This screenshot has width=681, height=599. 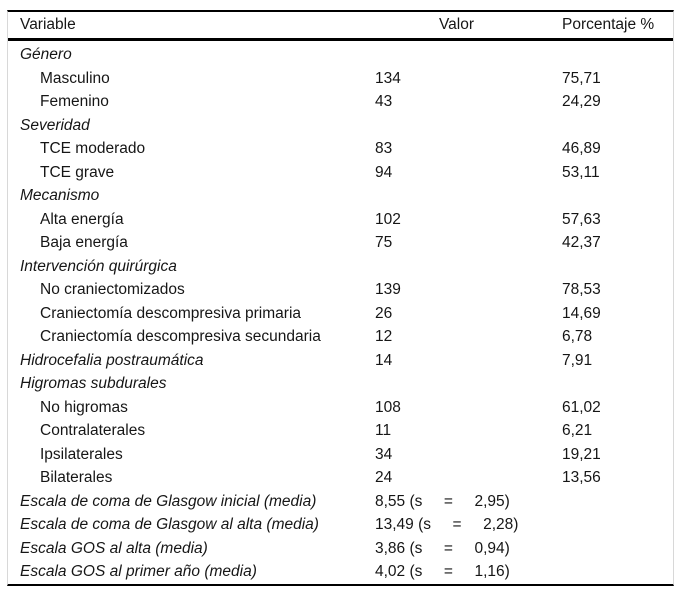 I want to click on table-row: Baja energía 75 42,37, so click(x=340, y=243).